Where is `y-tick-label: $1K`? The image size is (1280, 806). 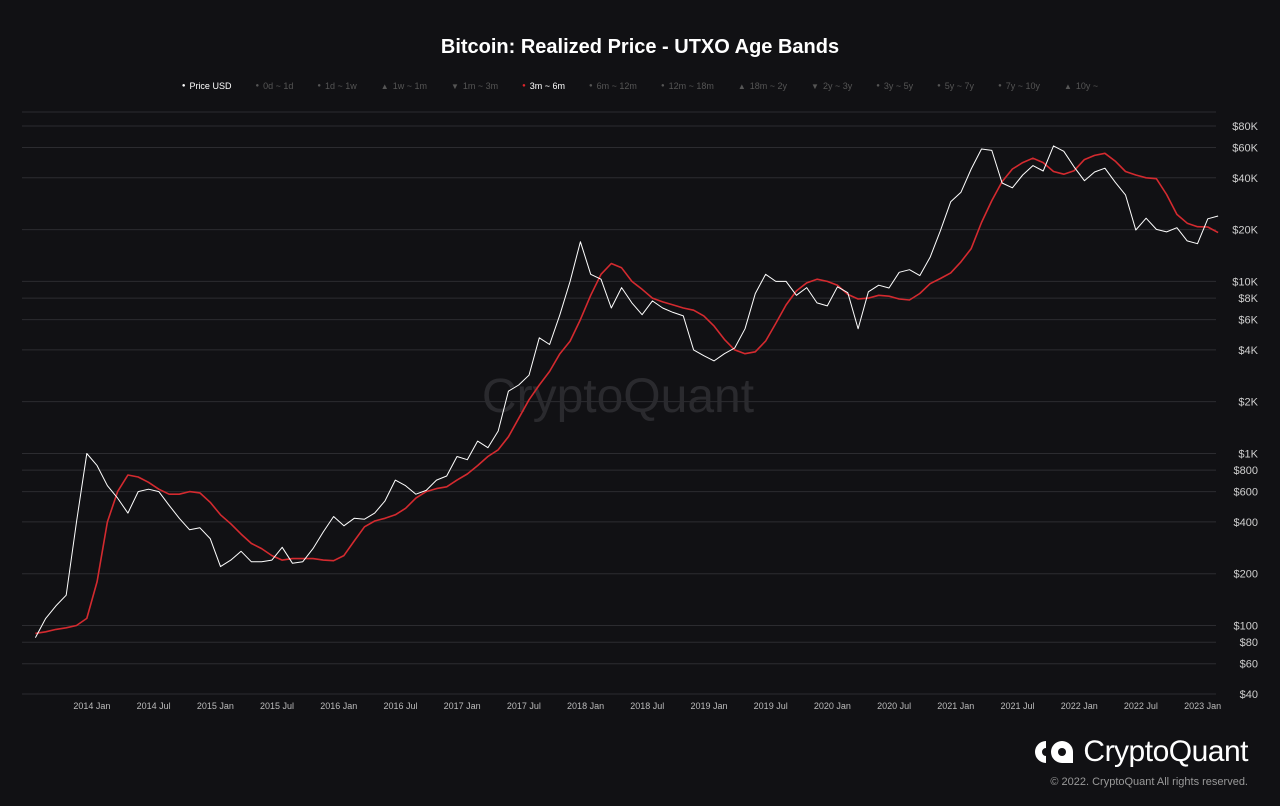
y-tick-label: $1K is located at coordinates (1248, 454).